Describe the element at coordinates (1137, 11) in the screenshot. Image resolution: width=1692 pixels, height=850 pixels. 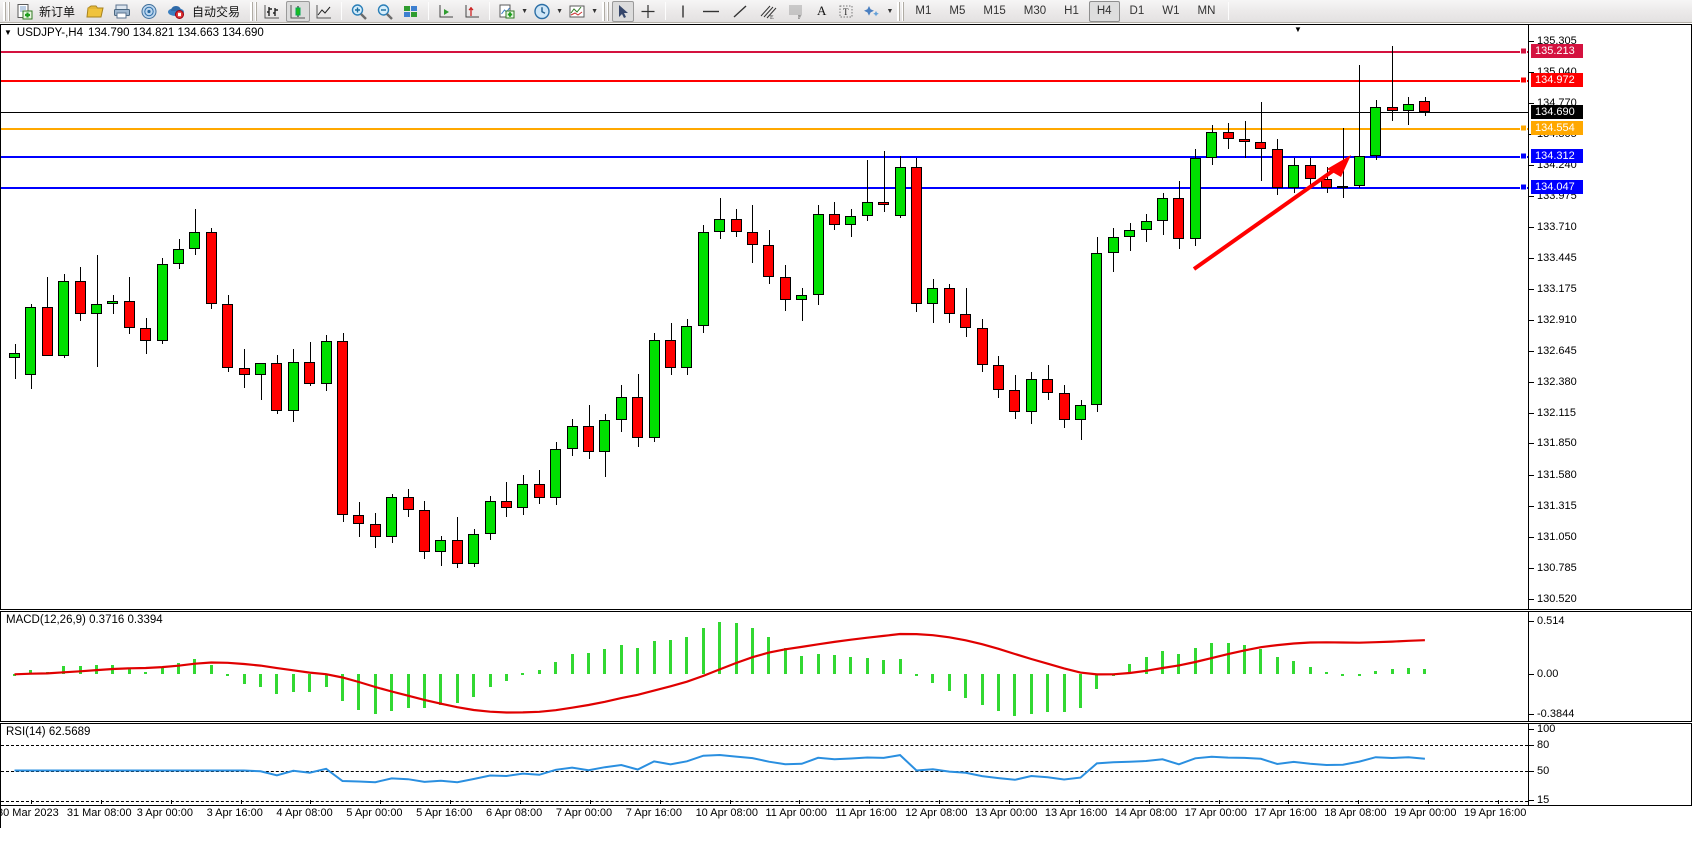
I see `timeframe-d1-button: D1` at that location.